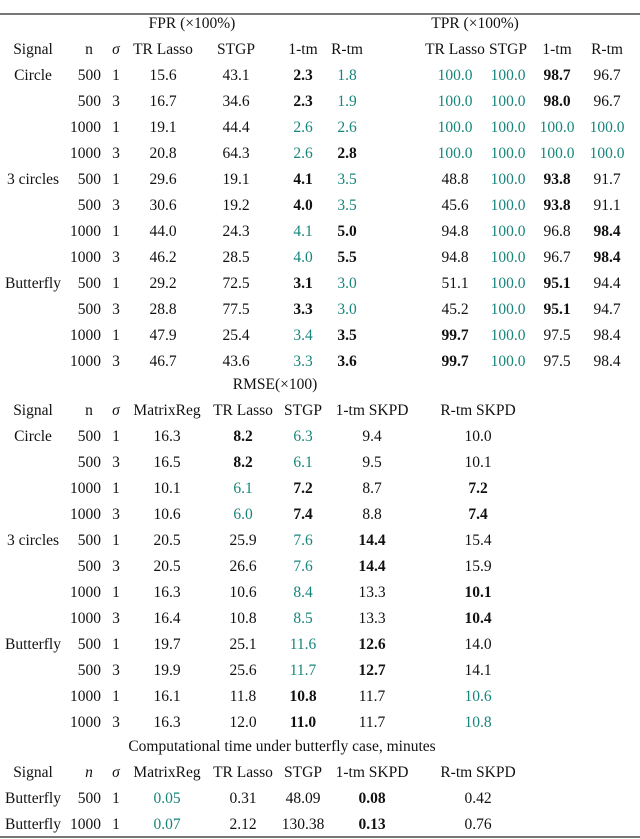 The width and height of the screenshot is (640, 839). What do you see at coordinates (236, 309) in the screenshot?
I see `table-cell: 77.5` at bounding box center [236, 309].